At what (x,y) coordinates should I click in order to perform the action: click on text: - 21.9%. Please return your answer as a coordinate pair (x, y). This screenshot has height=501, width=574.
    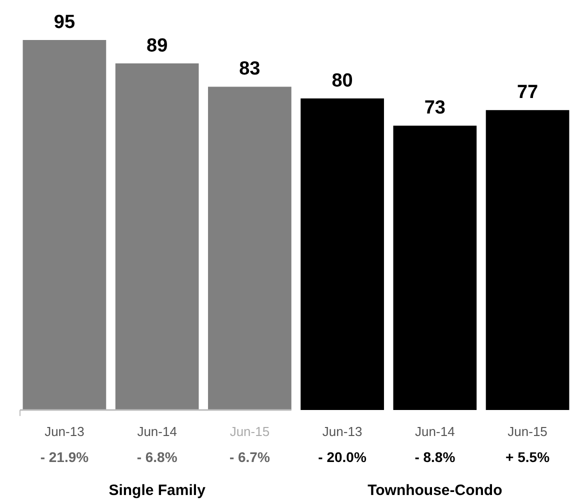
    Looking at the image, I should click on (65, 457).